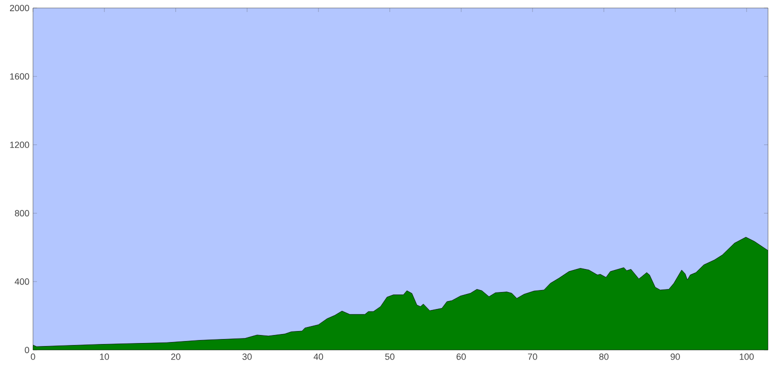 The width and height of the screenshot is (775, 369). I want to click on x-tick-label: 60, so click(461, 357).